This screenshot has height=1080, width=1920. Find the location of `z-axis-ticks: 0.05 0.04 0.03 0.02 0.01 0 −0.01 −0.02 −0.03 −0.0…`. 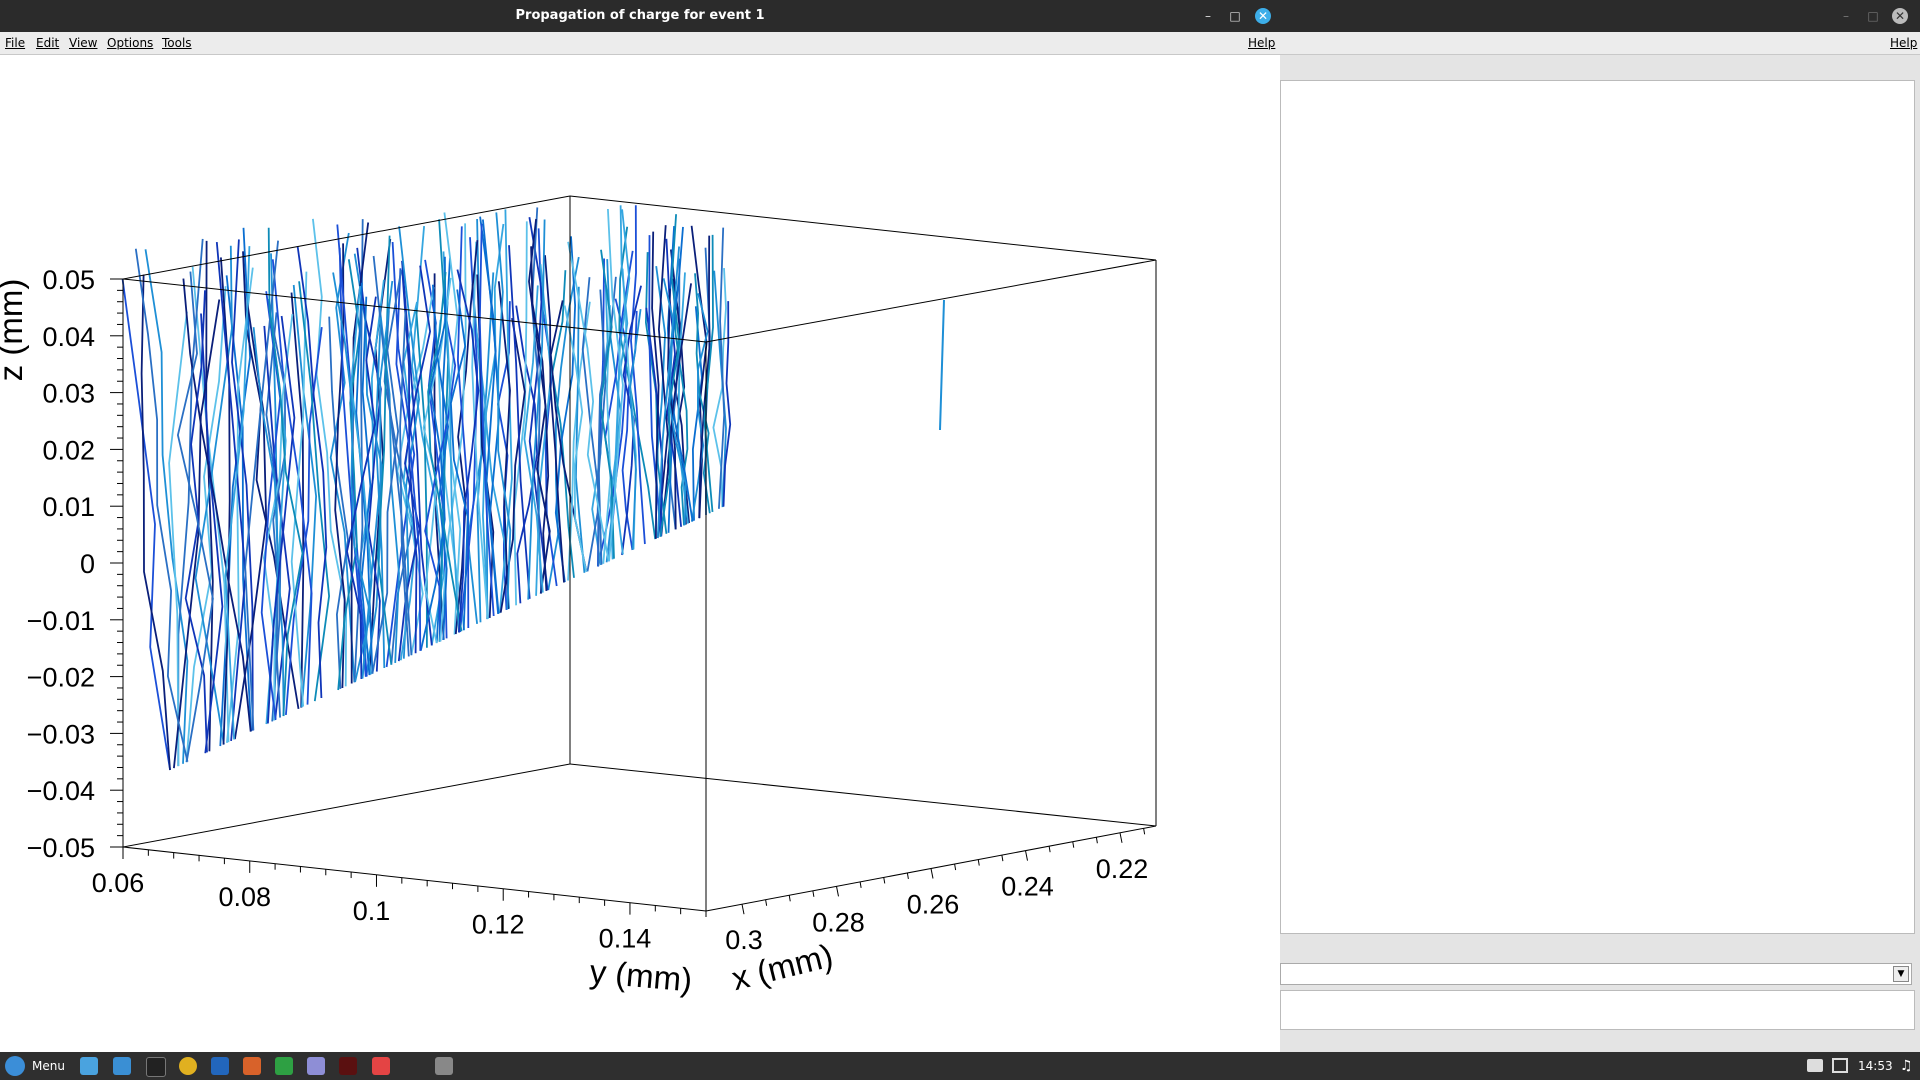

z-axis-ticks: 0.05 0.04 0.03 0.02 0.01 0 −0.01 −0.02 −0.03 −0.0… is located at coordinates (75, 564).